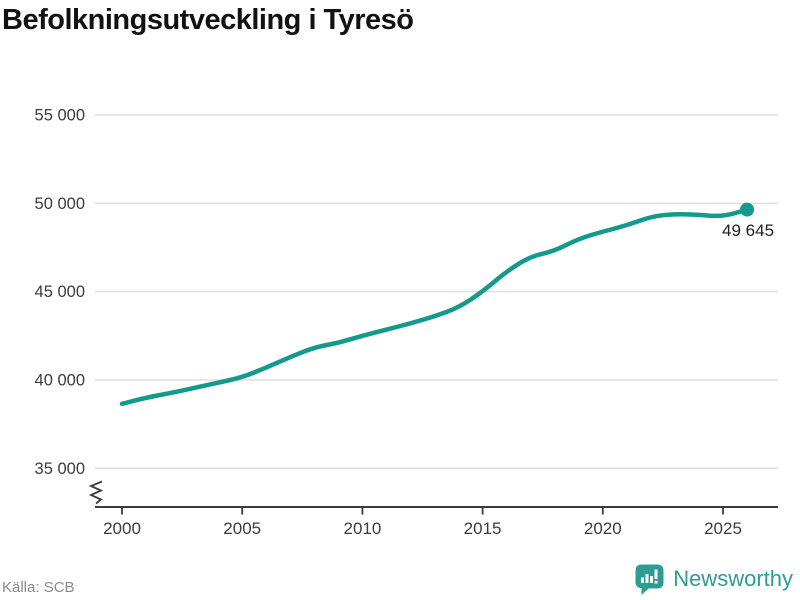 The height and width of the screenshot is (600, 800). Describe the element at coordinates (96, 492) in the screenshot. I see `axis-break-icon` at that location.